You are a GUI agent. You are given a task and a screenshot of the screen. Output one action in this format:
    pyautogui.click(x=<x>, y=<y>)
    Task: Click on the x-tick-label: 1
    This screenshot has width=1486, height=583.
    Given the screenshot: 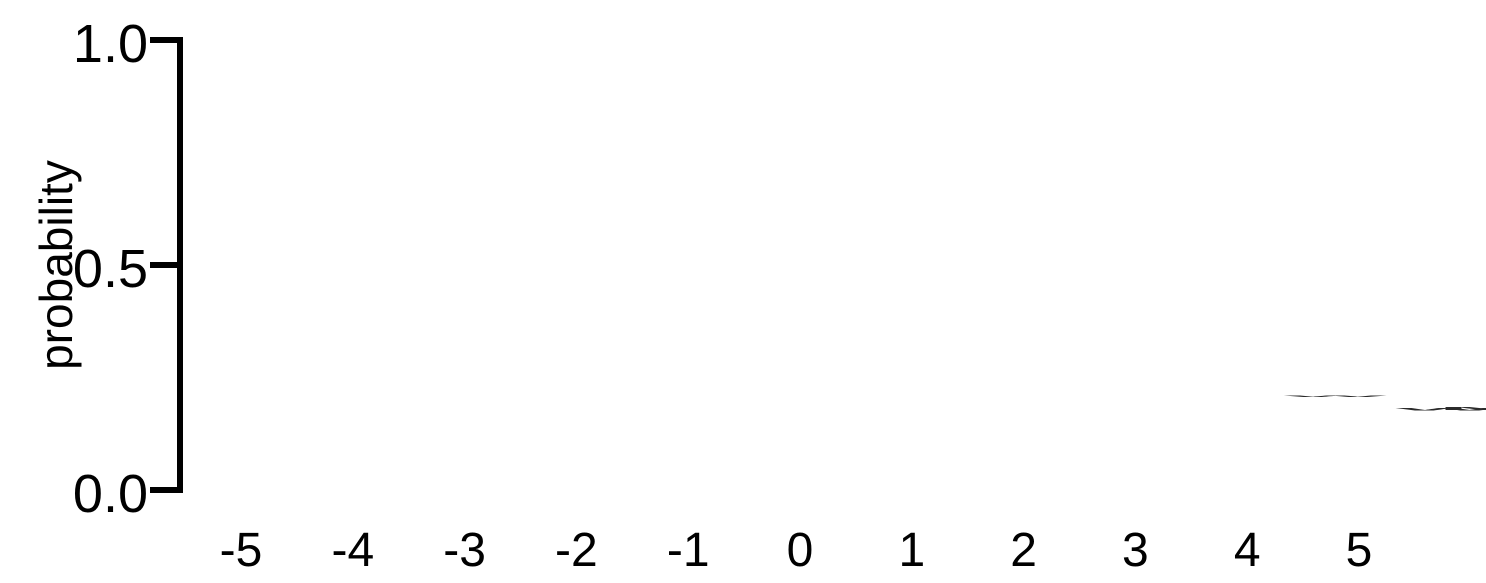 What is the action you would take?
    pyautogui.click(x=911, y=550)
    